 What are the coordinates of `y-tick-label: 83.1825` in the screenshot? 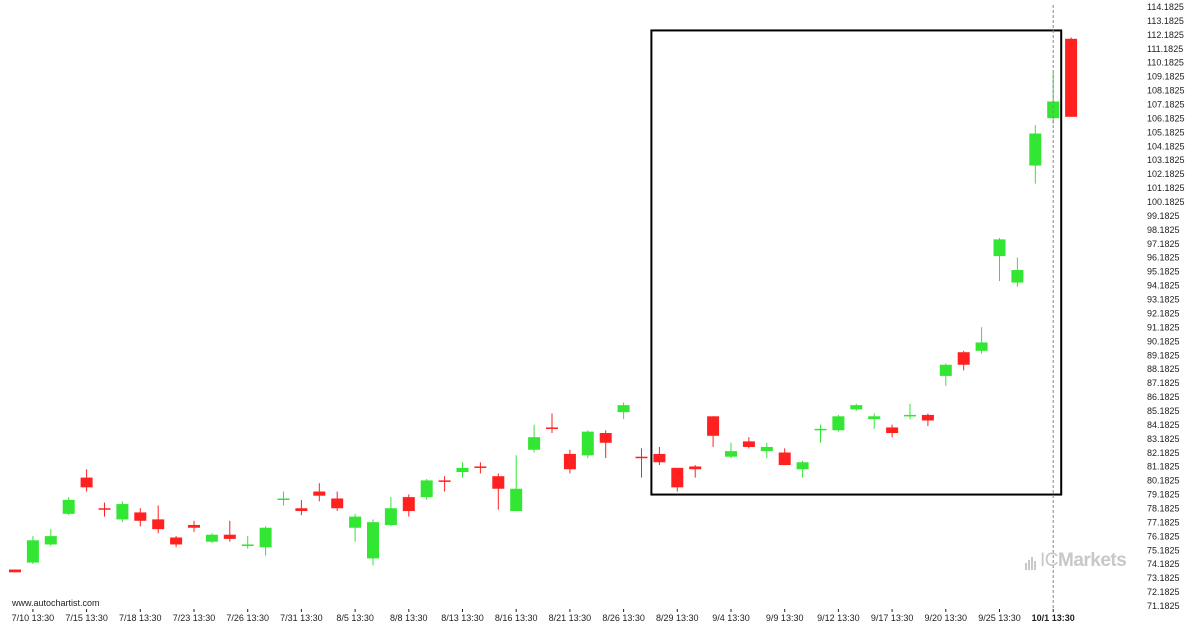 It's located at (1163, 439).